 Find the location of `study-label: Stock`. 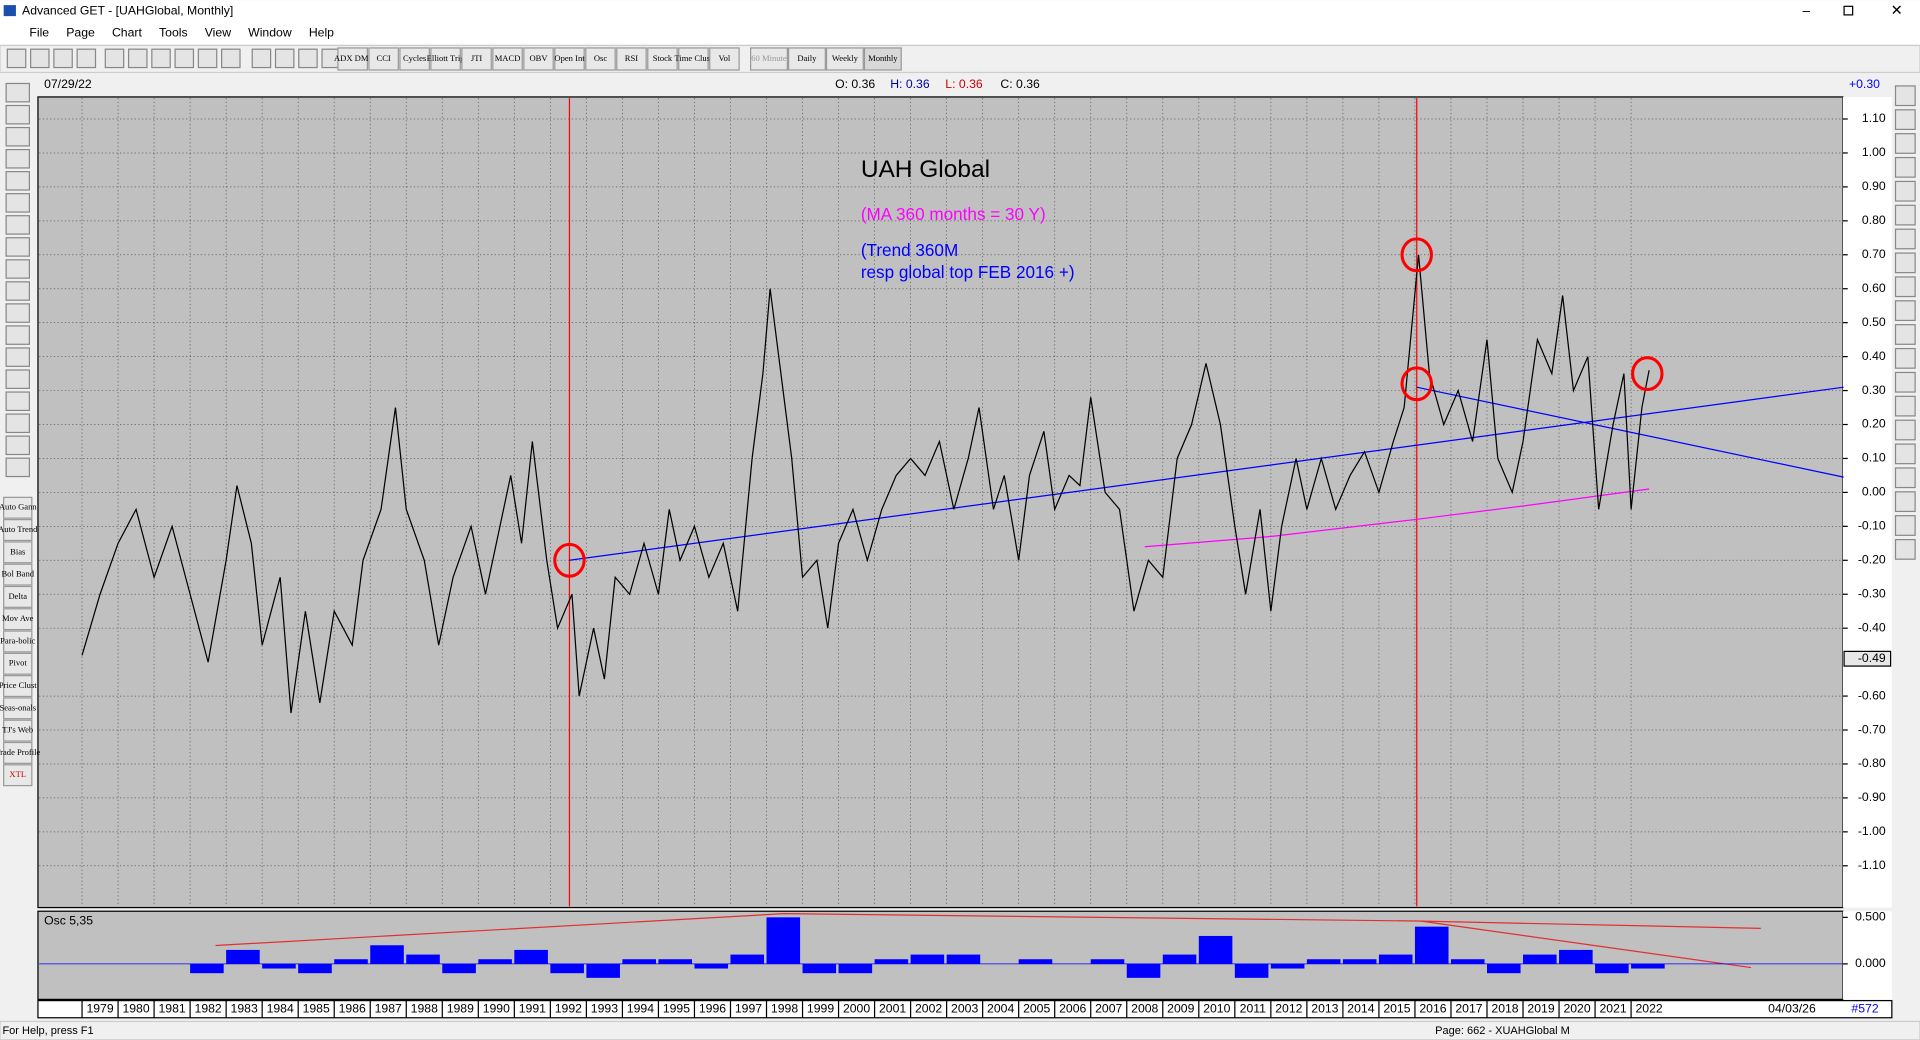

study-label: Stock is located at coordinates (663, 58).